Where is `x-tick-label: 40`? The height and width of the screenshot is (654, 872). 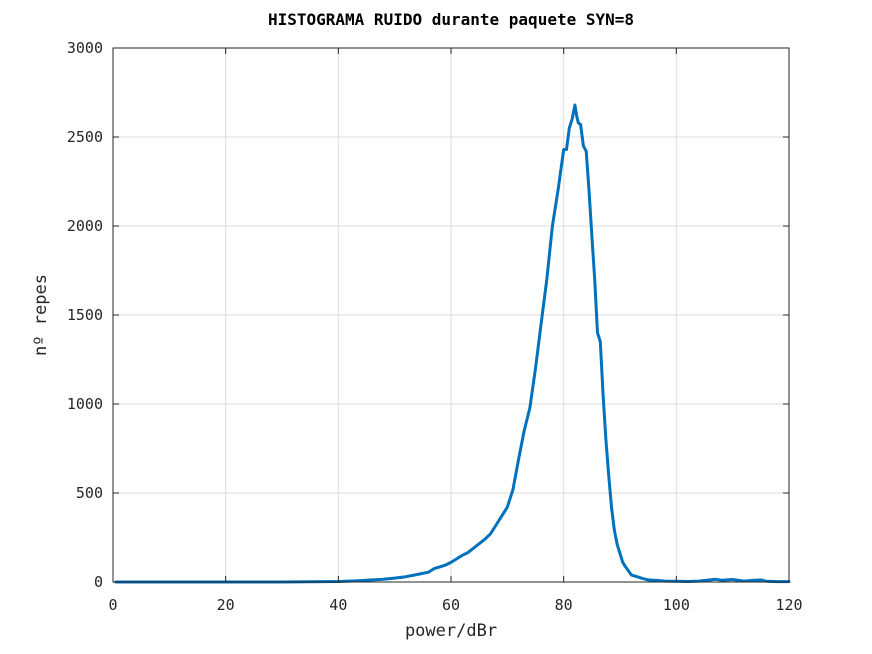
x-tick-label: 40 is located at coordinates (338, 605).